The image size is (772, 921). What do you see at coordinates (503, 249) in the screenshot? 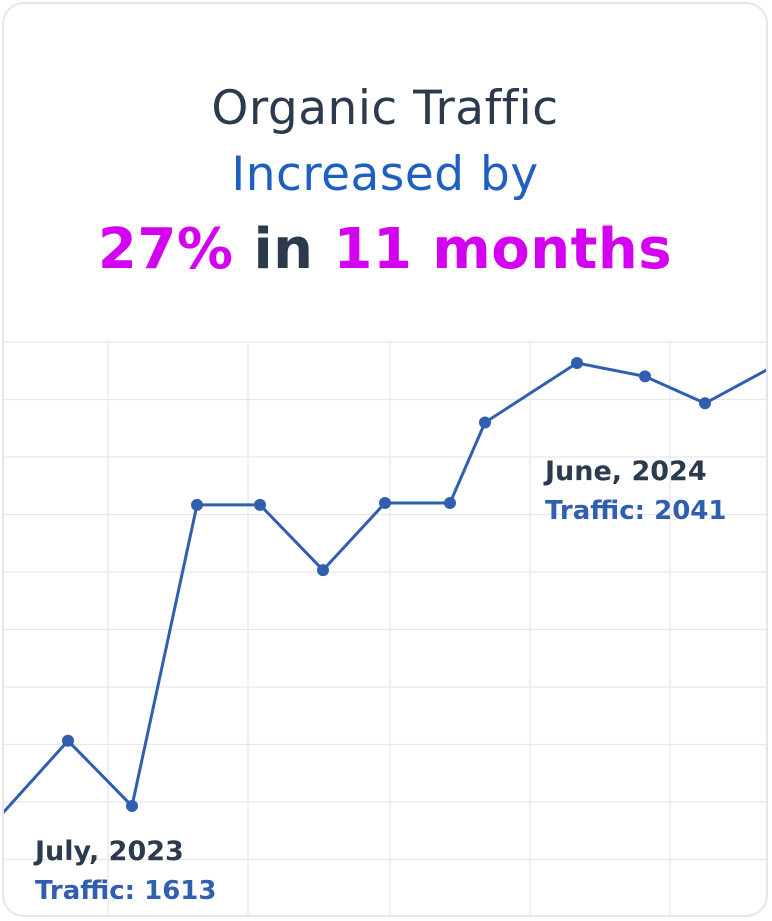
I see `headline-duration: 11 months` at bounding box center [503, 249].